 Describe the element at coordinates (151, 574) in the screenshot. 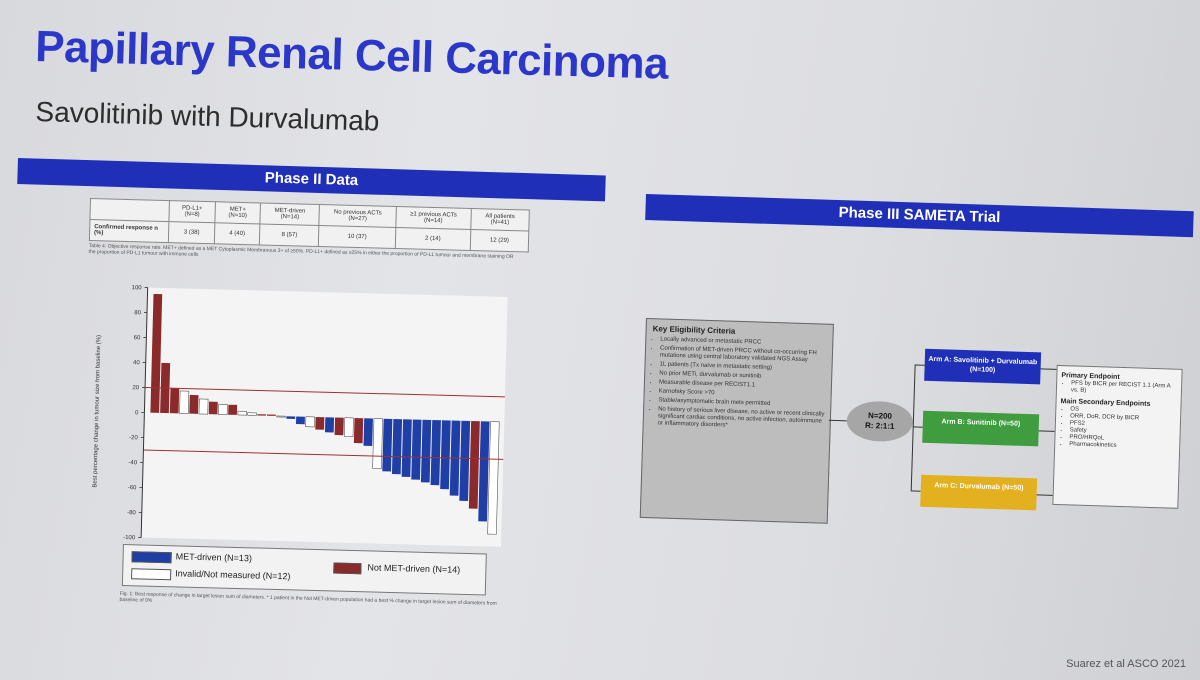

I see `legend-swatch-invalid` at that location.